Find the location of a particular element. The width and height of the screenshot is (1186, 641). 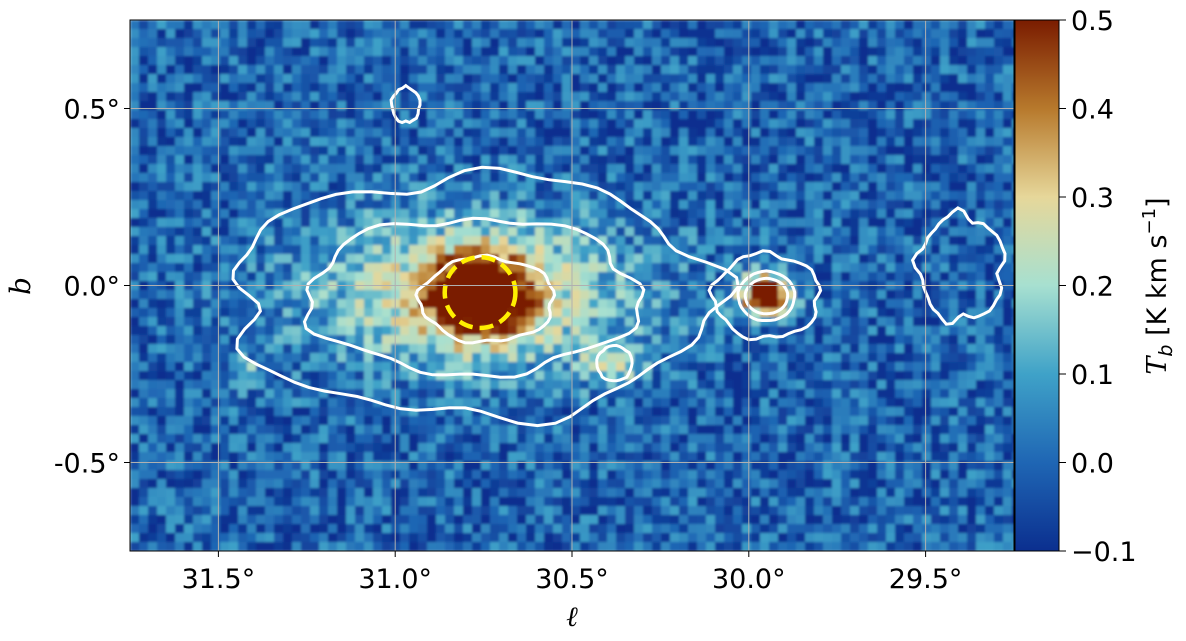

contour-point-outer is located at coordinates (765, 295).